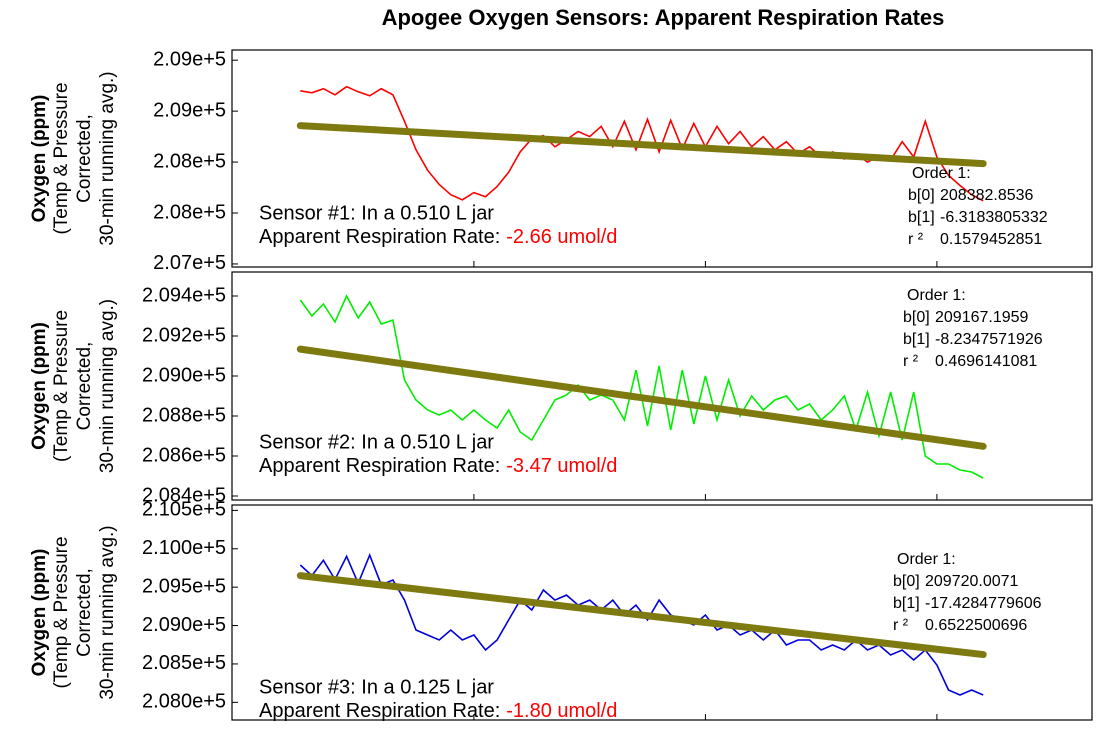  I want to click on rate-value: -1.80 umol/d, so click(561, 711).